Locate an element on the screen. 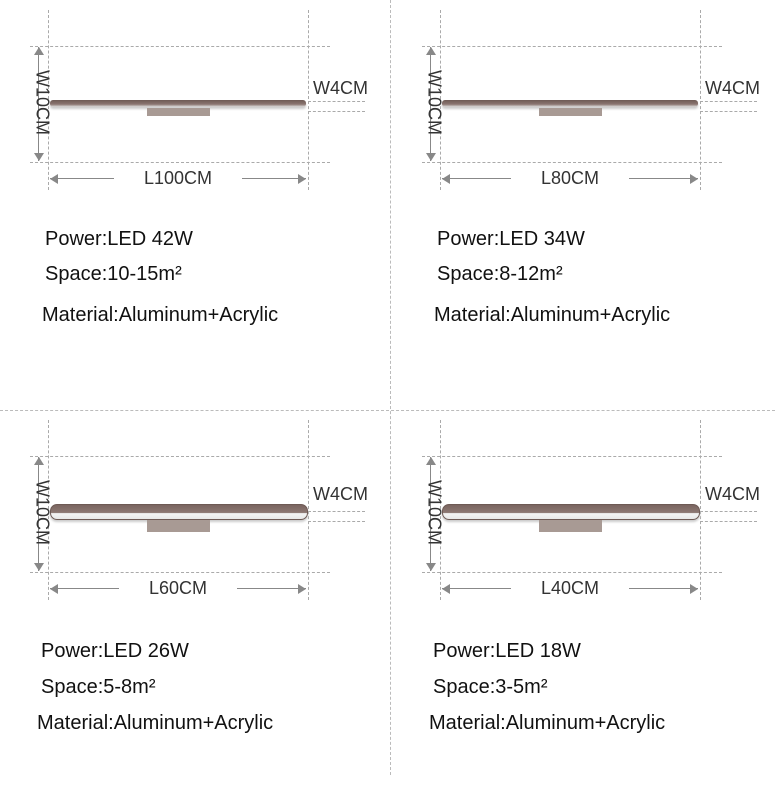 The image size is (775, 810). length-dimension: L60CM is located at coordinates (178, 588).